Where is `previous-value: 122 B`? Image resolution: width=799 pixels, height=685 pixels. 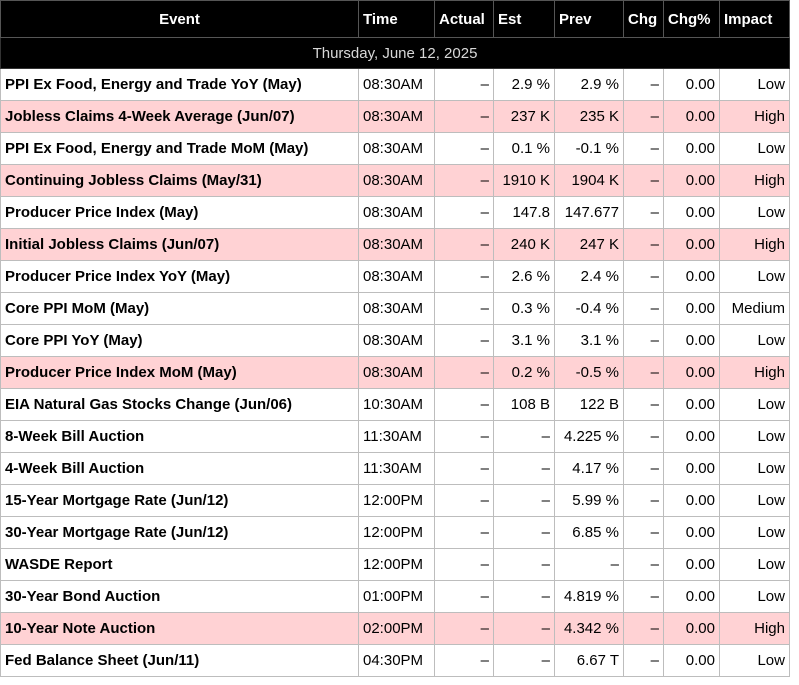
previous-value: 122 B is located at coordinates (589, 404).